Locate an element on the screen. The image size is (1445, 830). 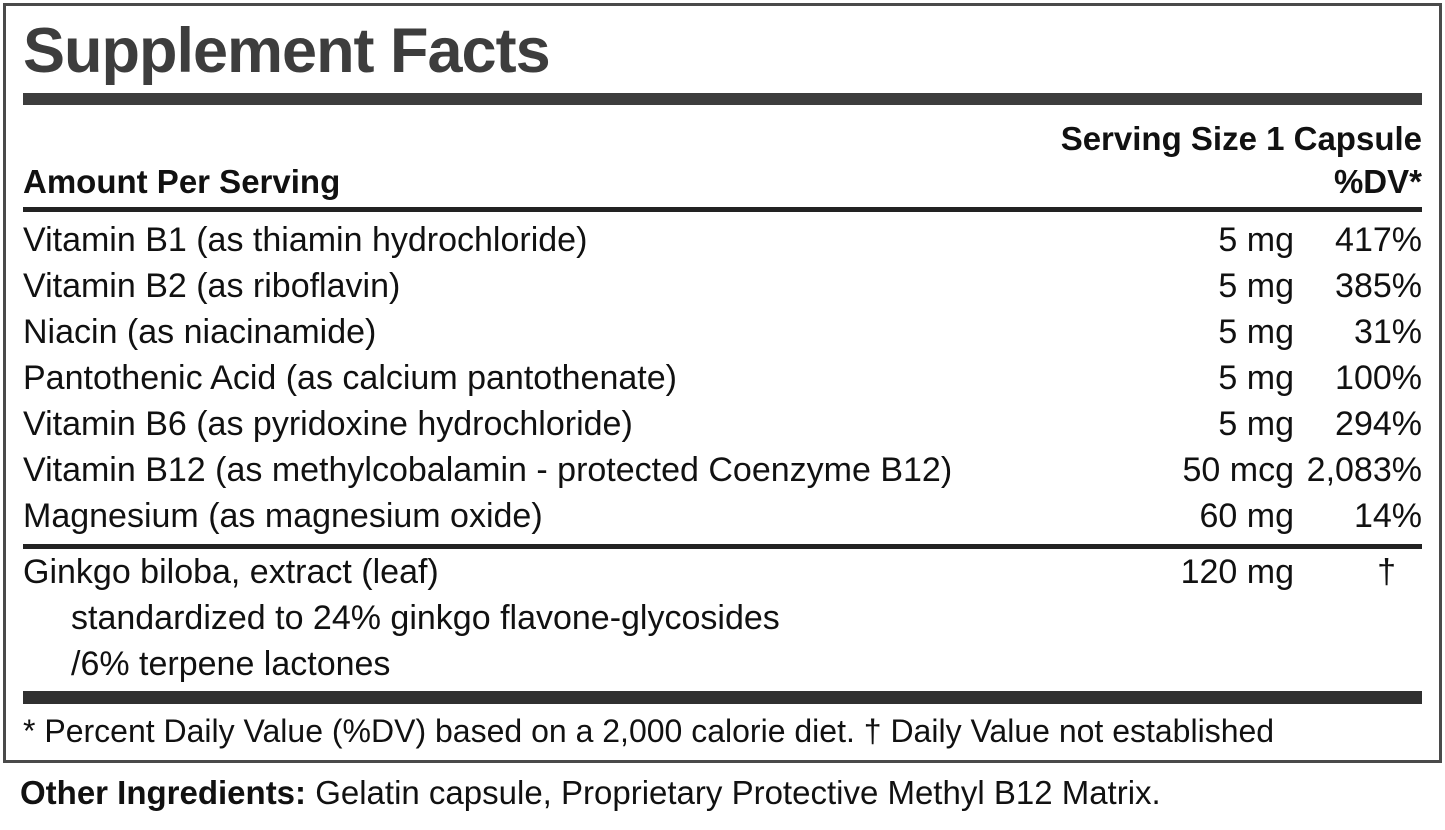
column-header-row: Amount Per Serving %DV* is located at coordinates (722, 182).